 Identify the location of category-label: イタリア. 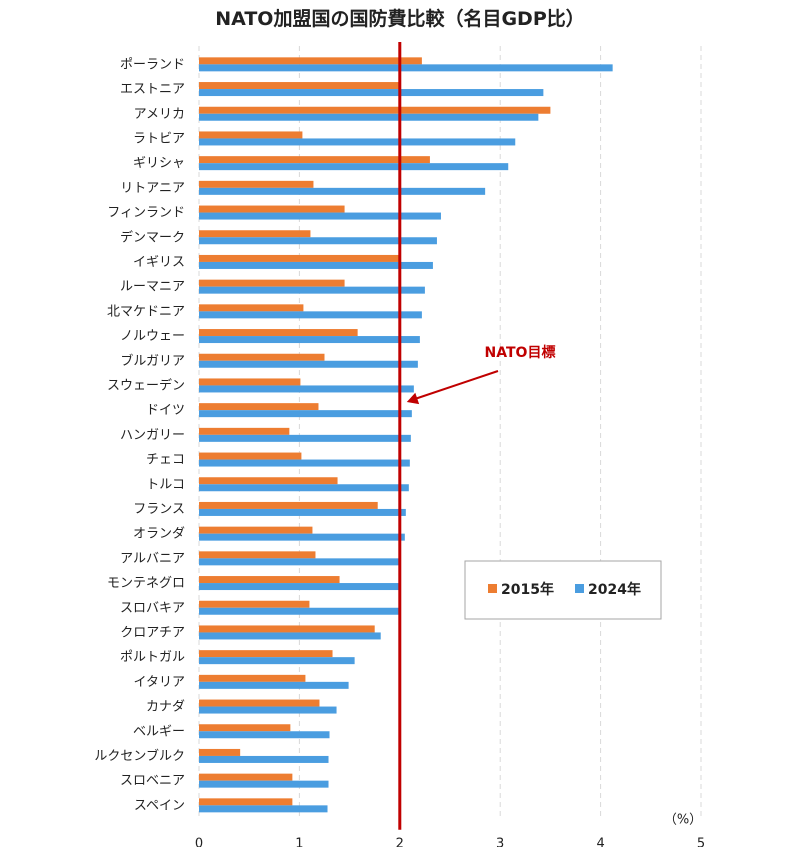
(159, 682).